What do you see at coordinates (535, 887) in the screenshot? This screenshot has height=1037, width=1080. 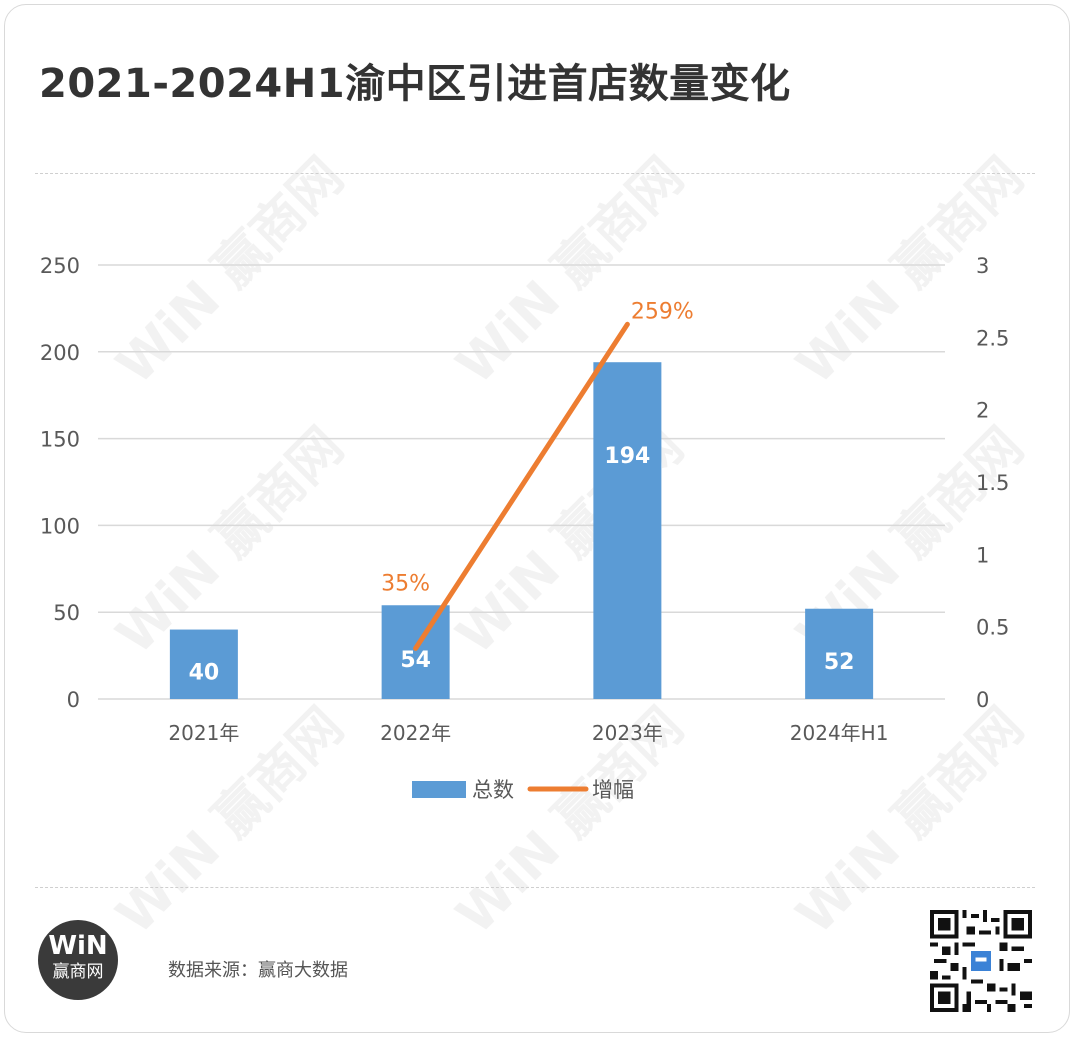 I see `bottom-divider` at bounding box center [535, 887].